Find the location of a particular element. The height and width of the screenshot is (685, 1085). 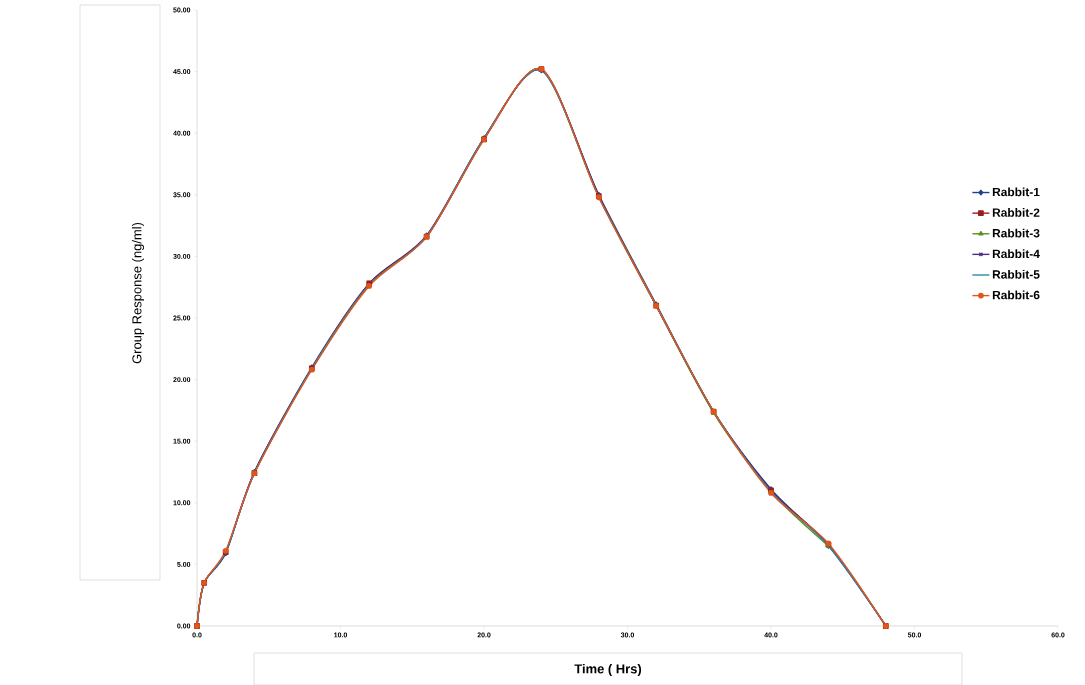

legend-label: Rabbit-2 is located at coordinates (1016, 212).